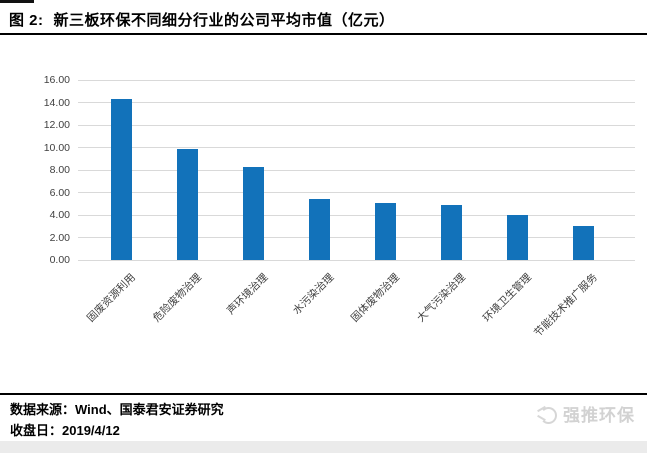  What do you see at coordinates (441, 298) in the screenshot?
I see `x-tick-label: 大气污染治理` at bounding box center [441, 298].